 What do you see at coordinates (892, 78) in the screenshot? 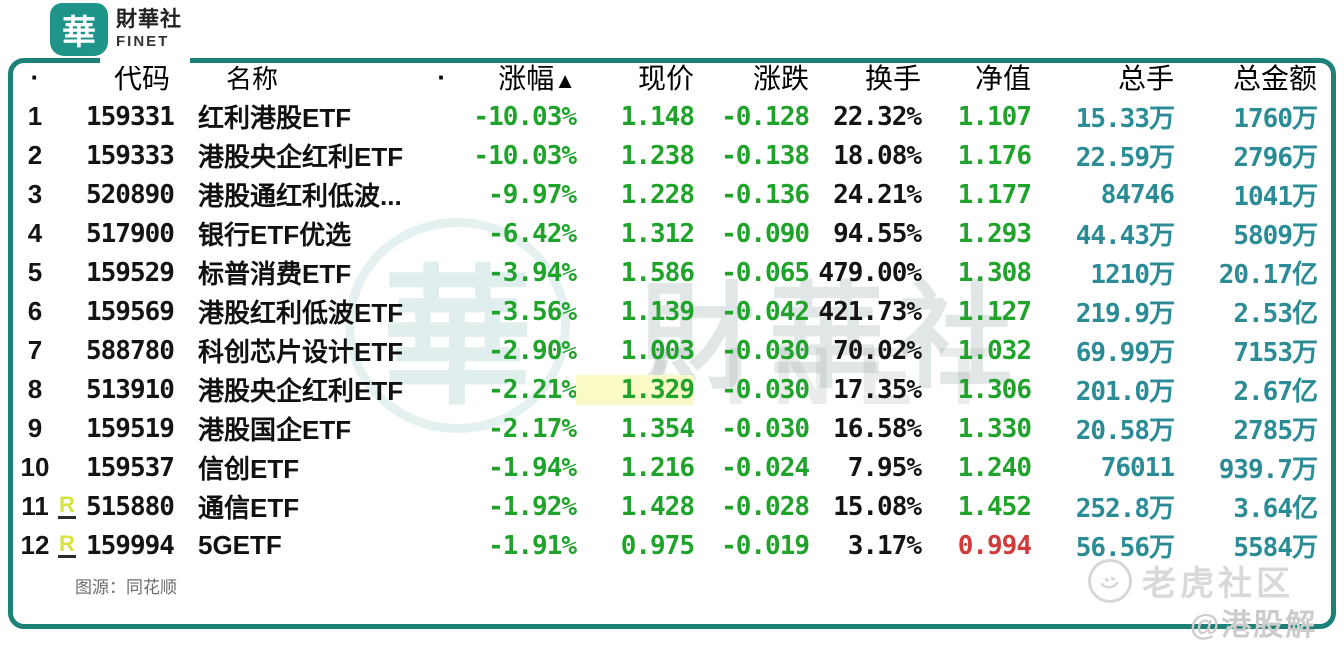
I see `header-turnover: 换手` at bounding box center [892, 78].